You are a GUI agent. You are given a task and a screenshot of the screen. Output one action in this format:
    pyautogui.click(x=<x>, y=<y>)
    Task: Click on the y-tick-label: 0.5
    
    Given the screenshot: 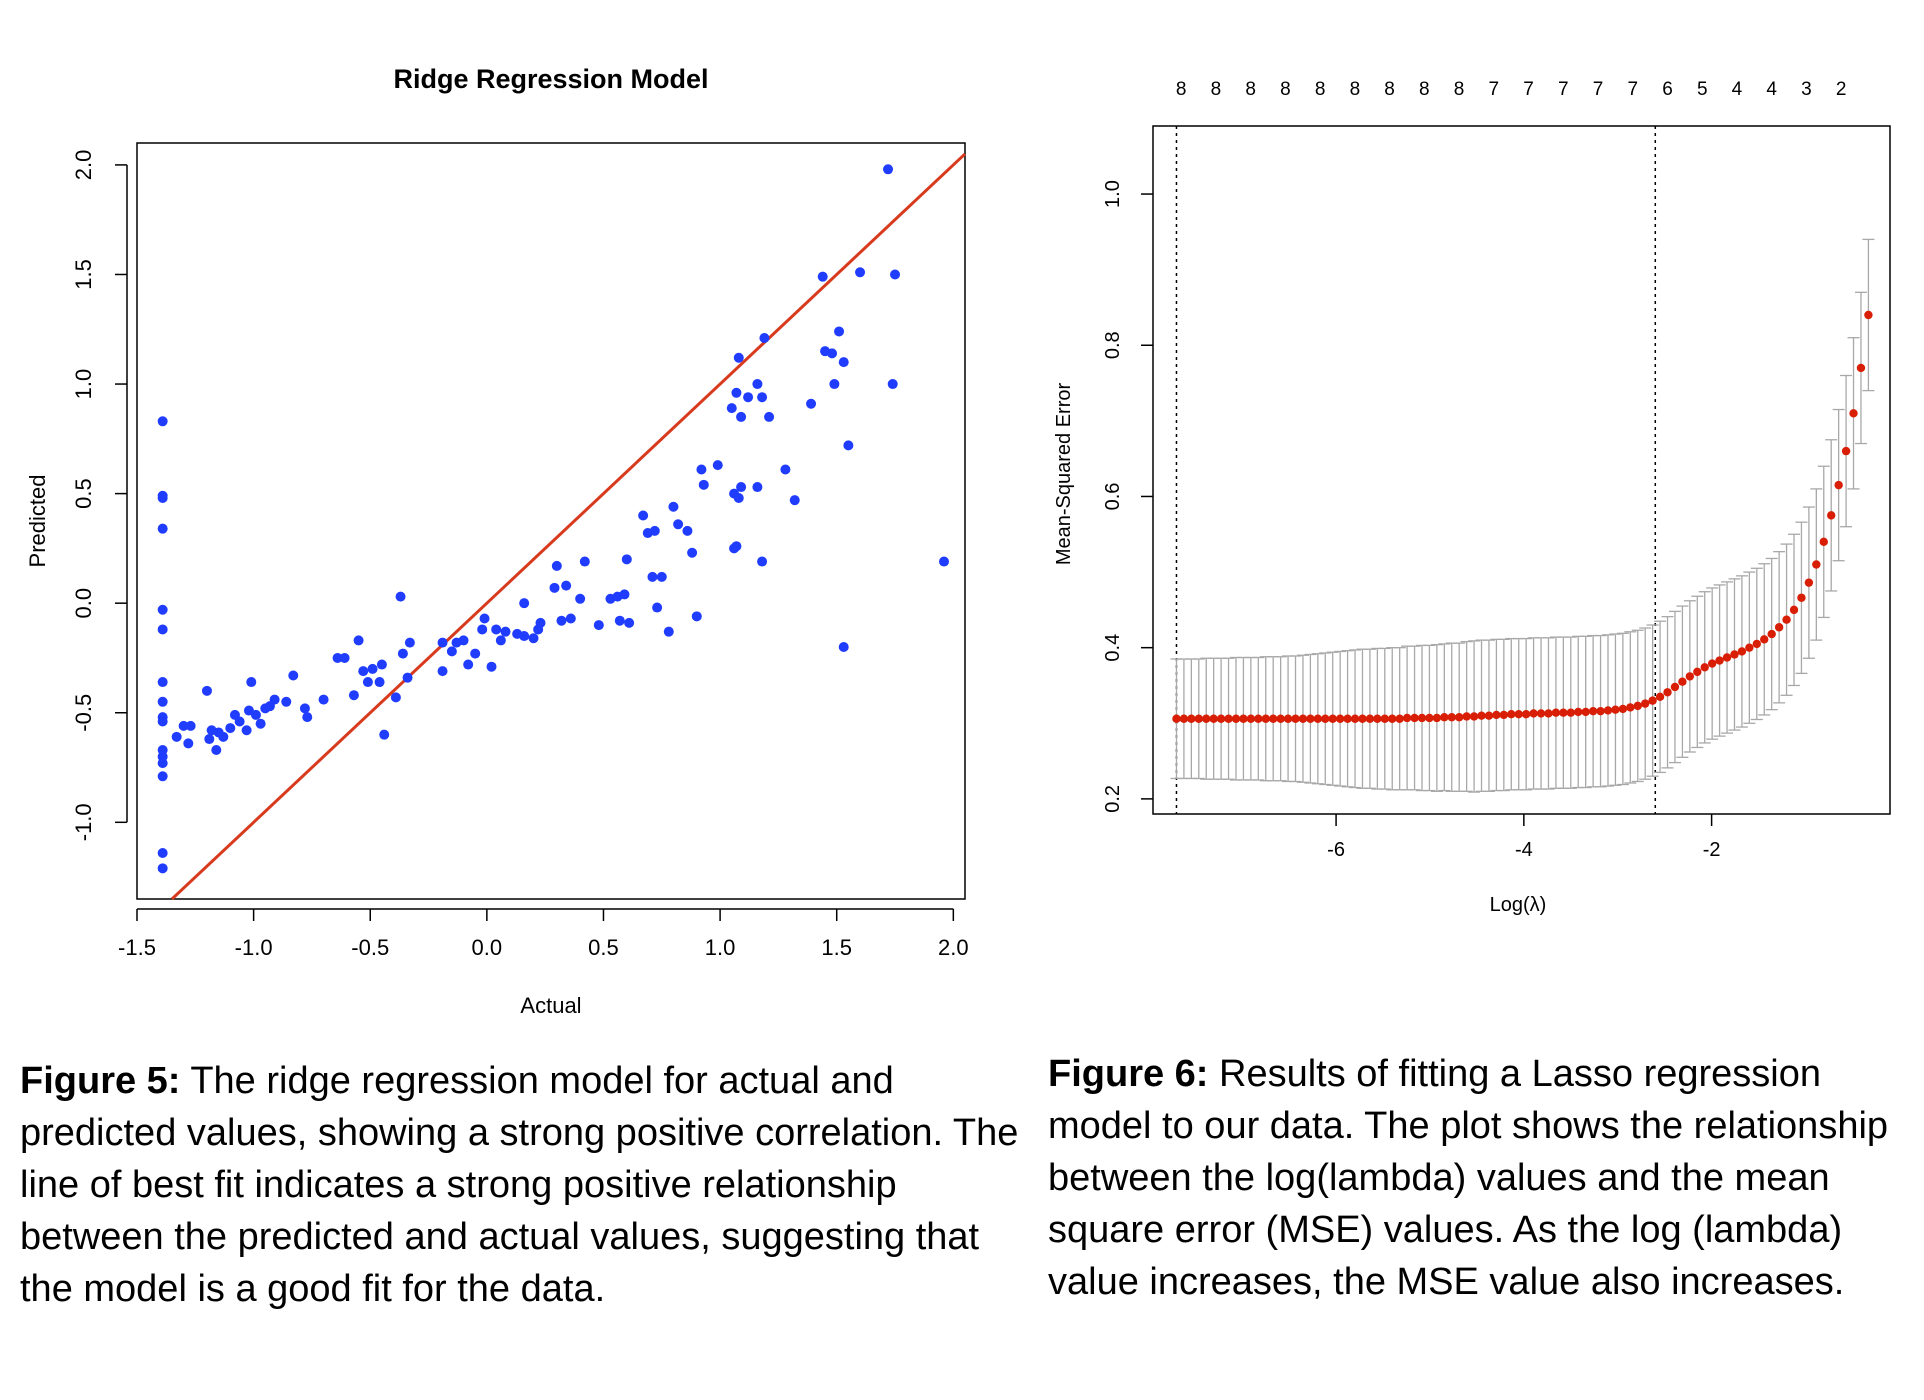 What is the action you would take?
    pyautogui.click(x=83, y=493)
    